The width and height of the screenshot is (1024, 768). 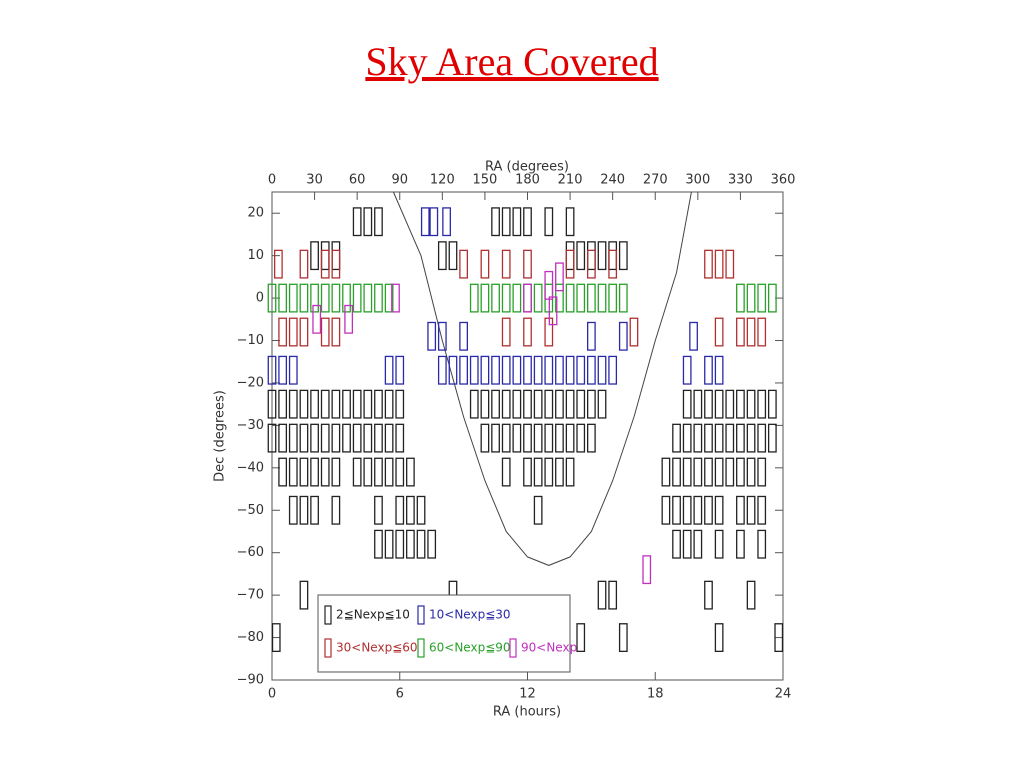 I want to click on x-tick-label: 0, so click(x=272, y=694).